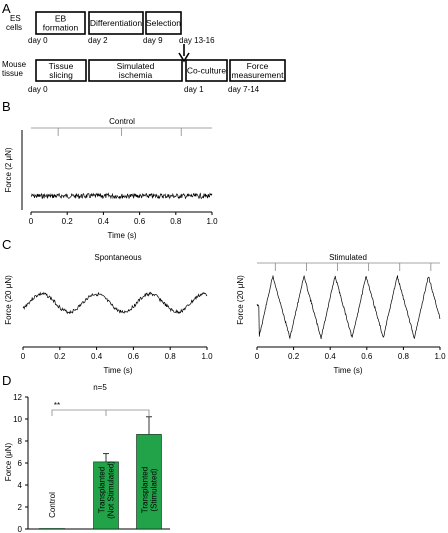 Image resolution: width=448 pixels, height=533 pixels. I want to click on control-x-tick-label: 0, so click(31, 221).